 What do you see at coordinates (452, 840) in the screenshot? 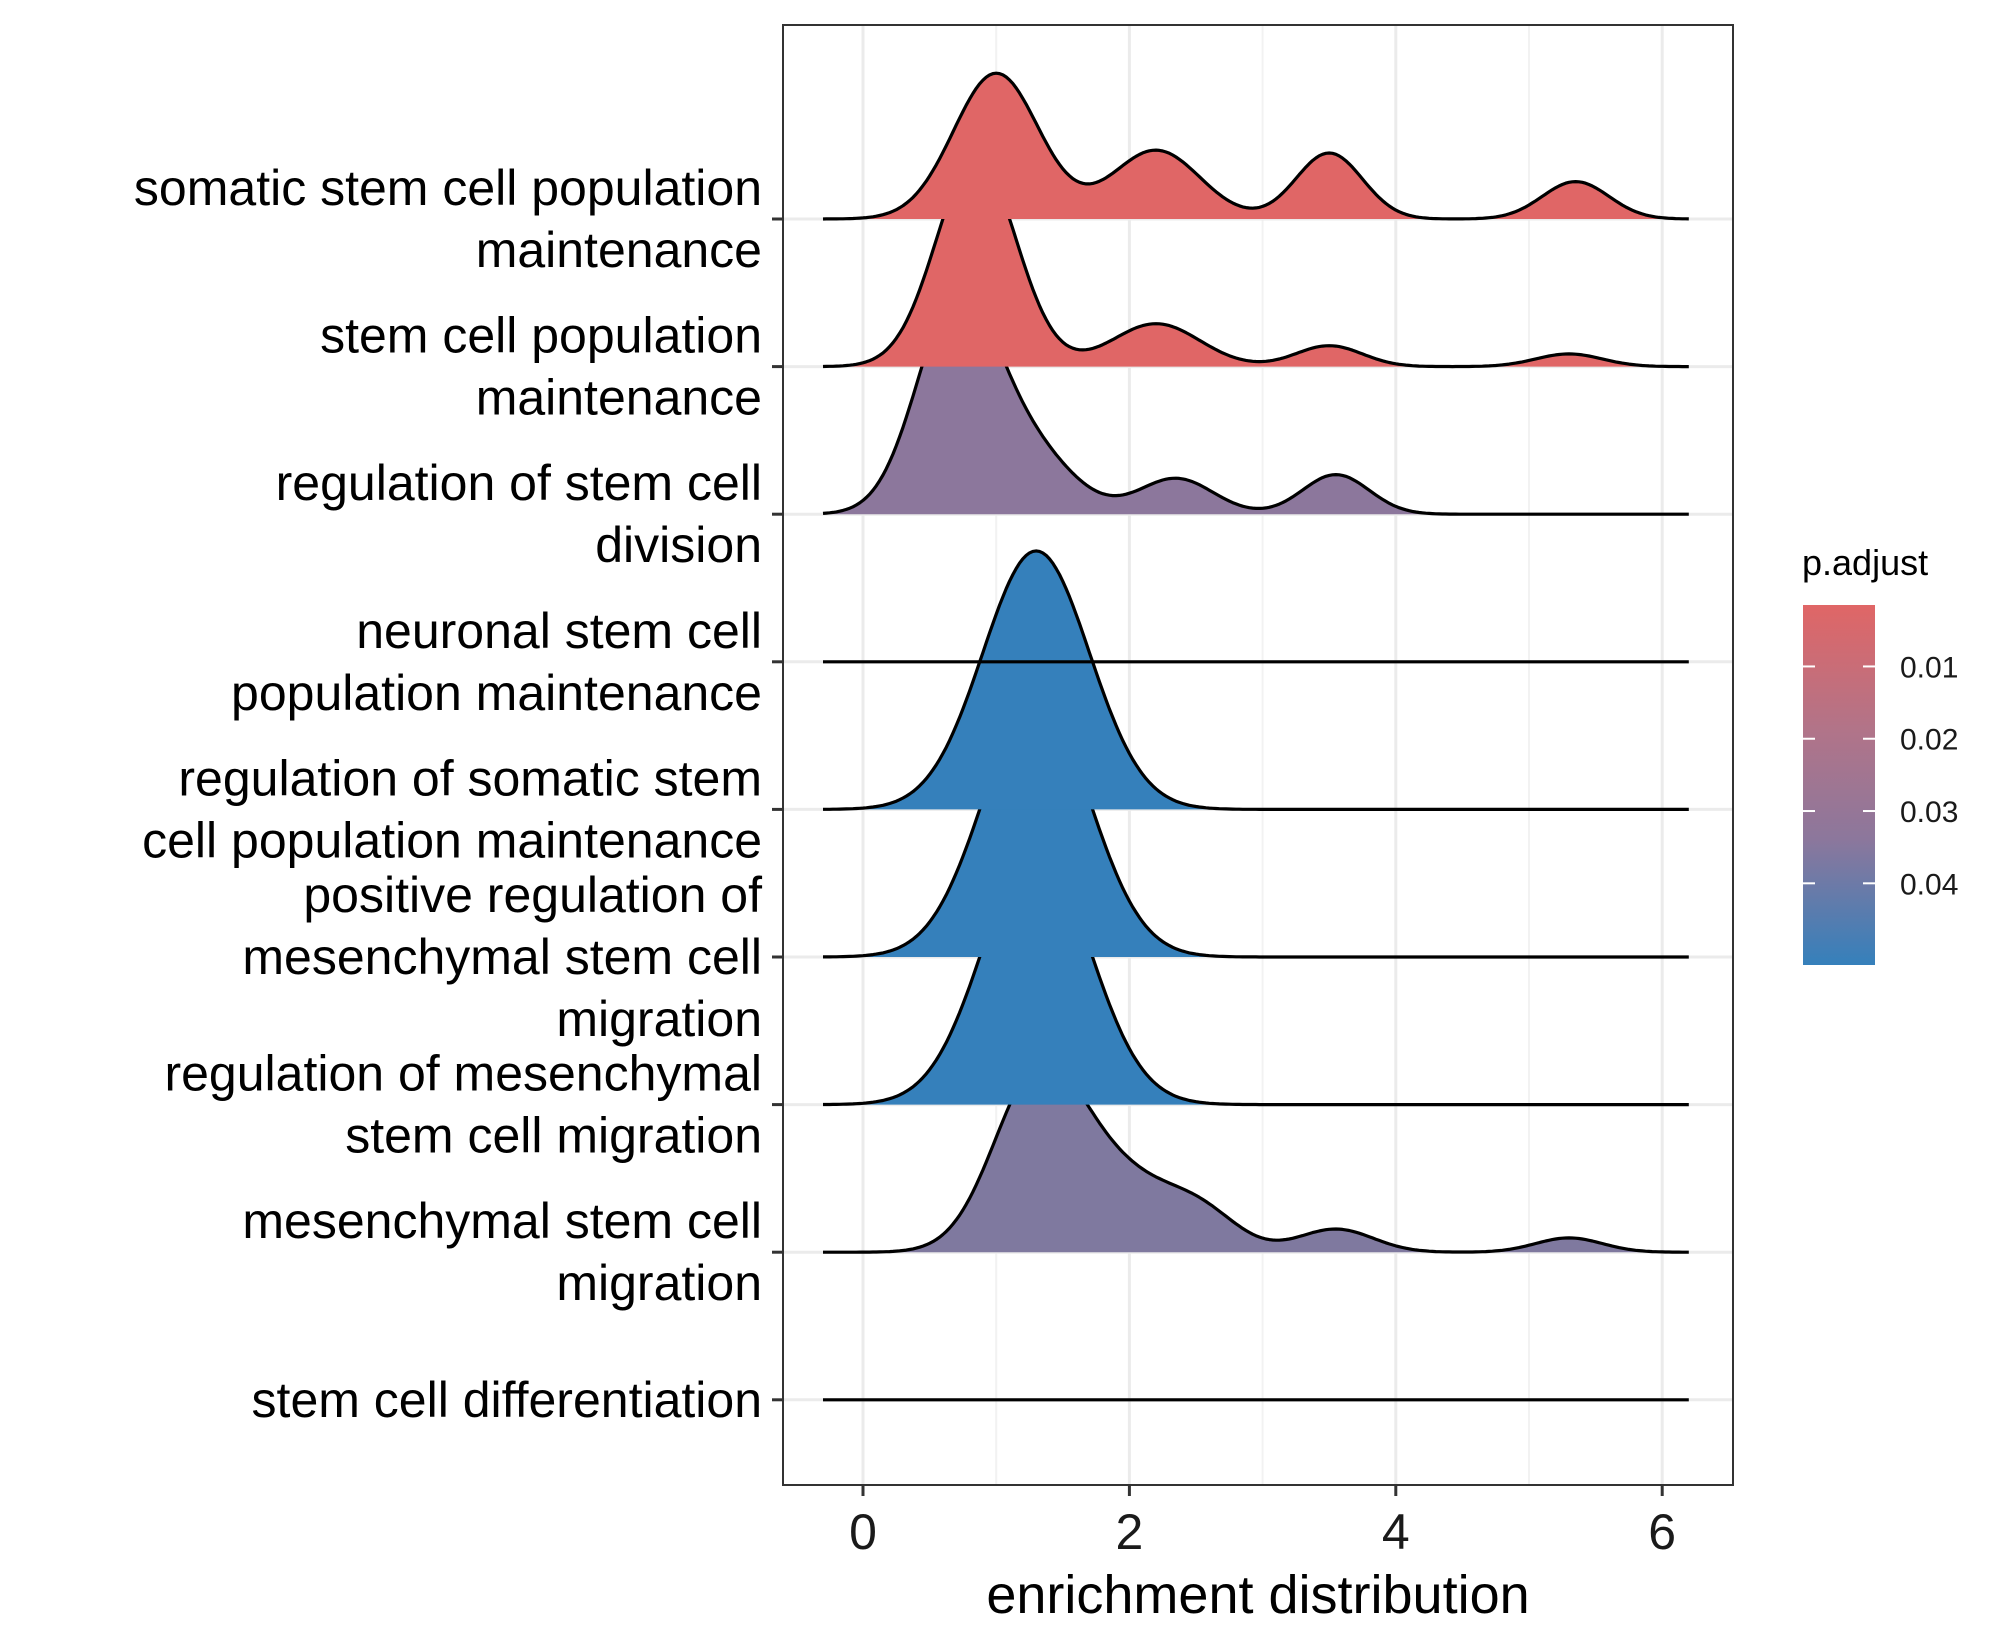
I see `y-tick-label: cell population maintenance` at bounding box center [452, 840].